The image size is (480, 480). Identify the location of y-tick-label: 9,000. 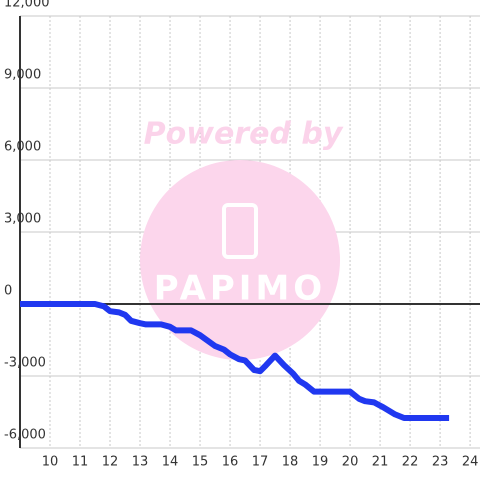
(22, 75).